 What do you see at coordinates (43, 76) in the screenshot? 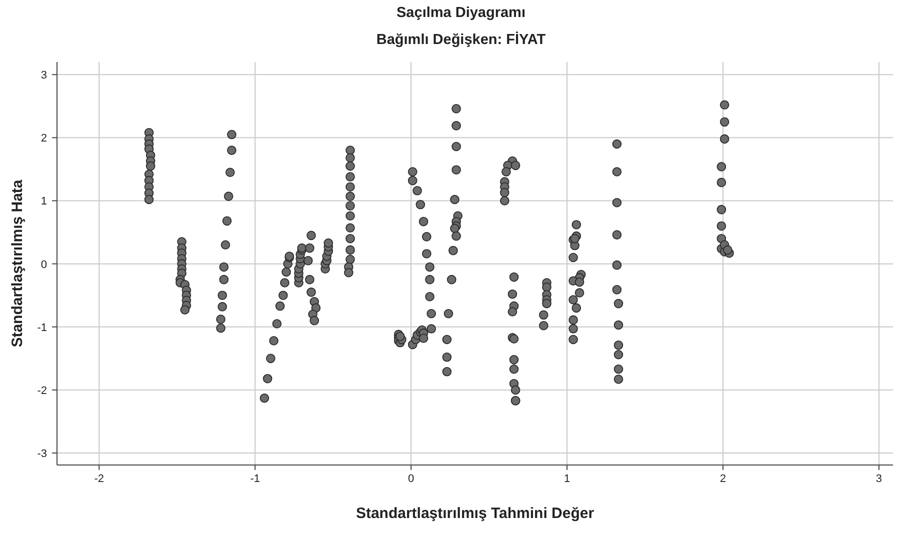
I see `y-tick-label: 3` at bounding box center [43, 76].